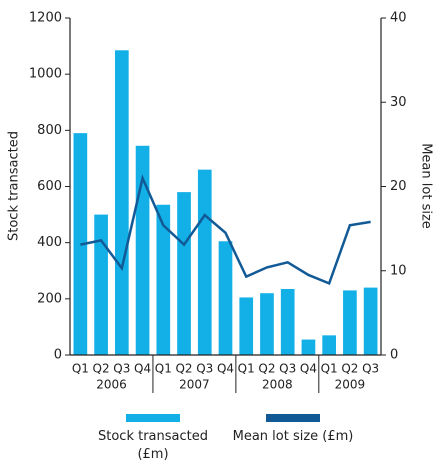 The width and height of the screenshot is (438, 468). I want to click on x-group-label: 2009, so click(350, 385).